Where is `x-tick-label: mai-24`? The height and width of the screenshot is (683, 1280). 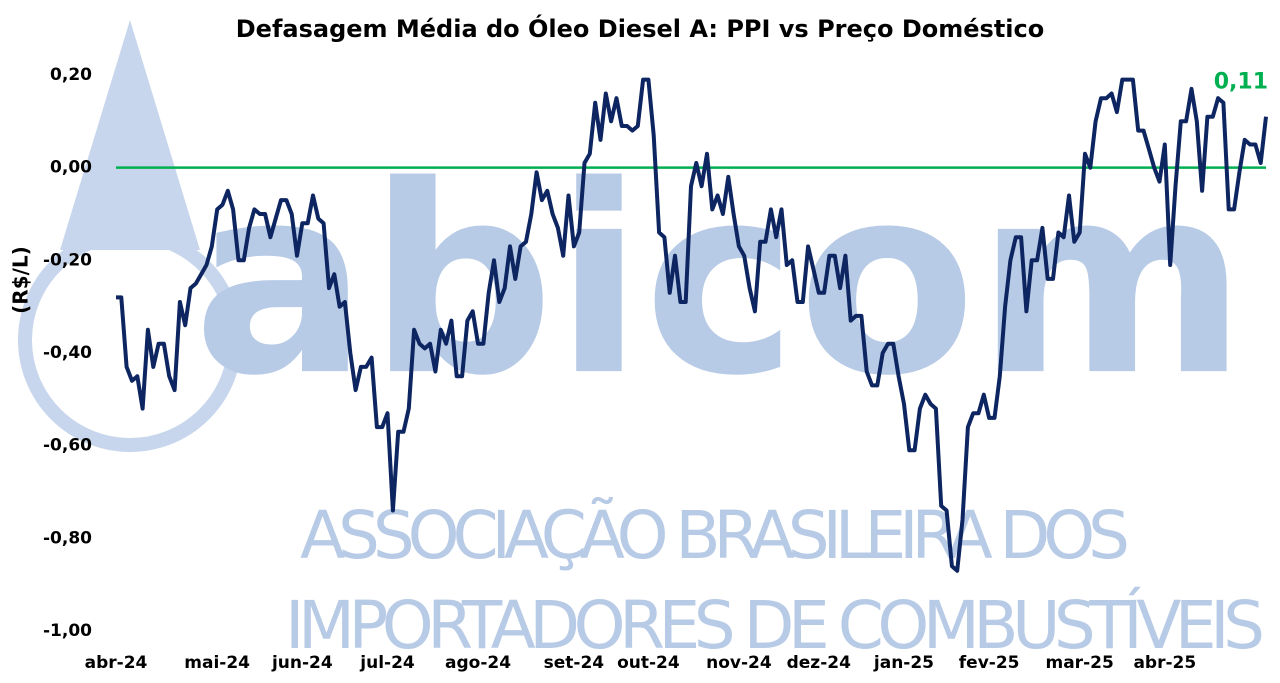
x-tick-label: mai-24 is located at coordinates (217, 663).